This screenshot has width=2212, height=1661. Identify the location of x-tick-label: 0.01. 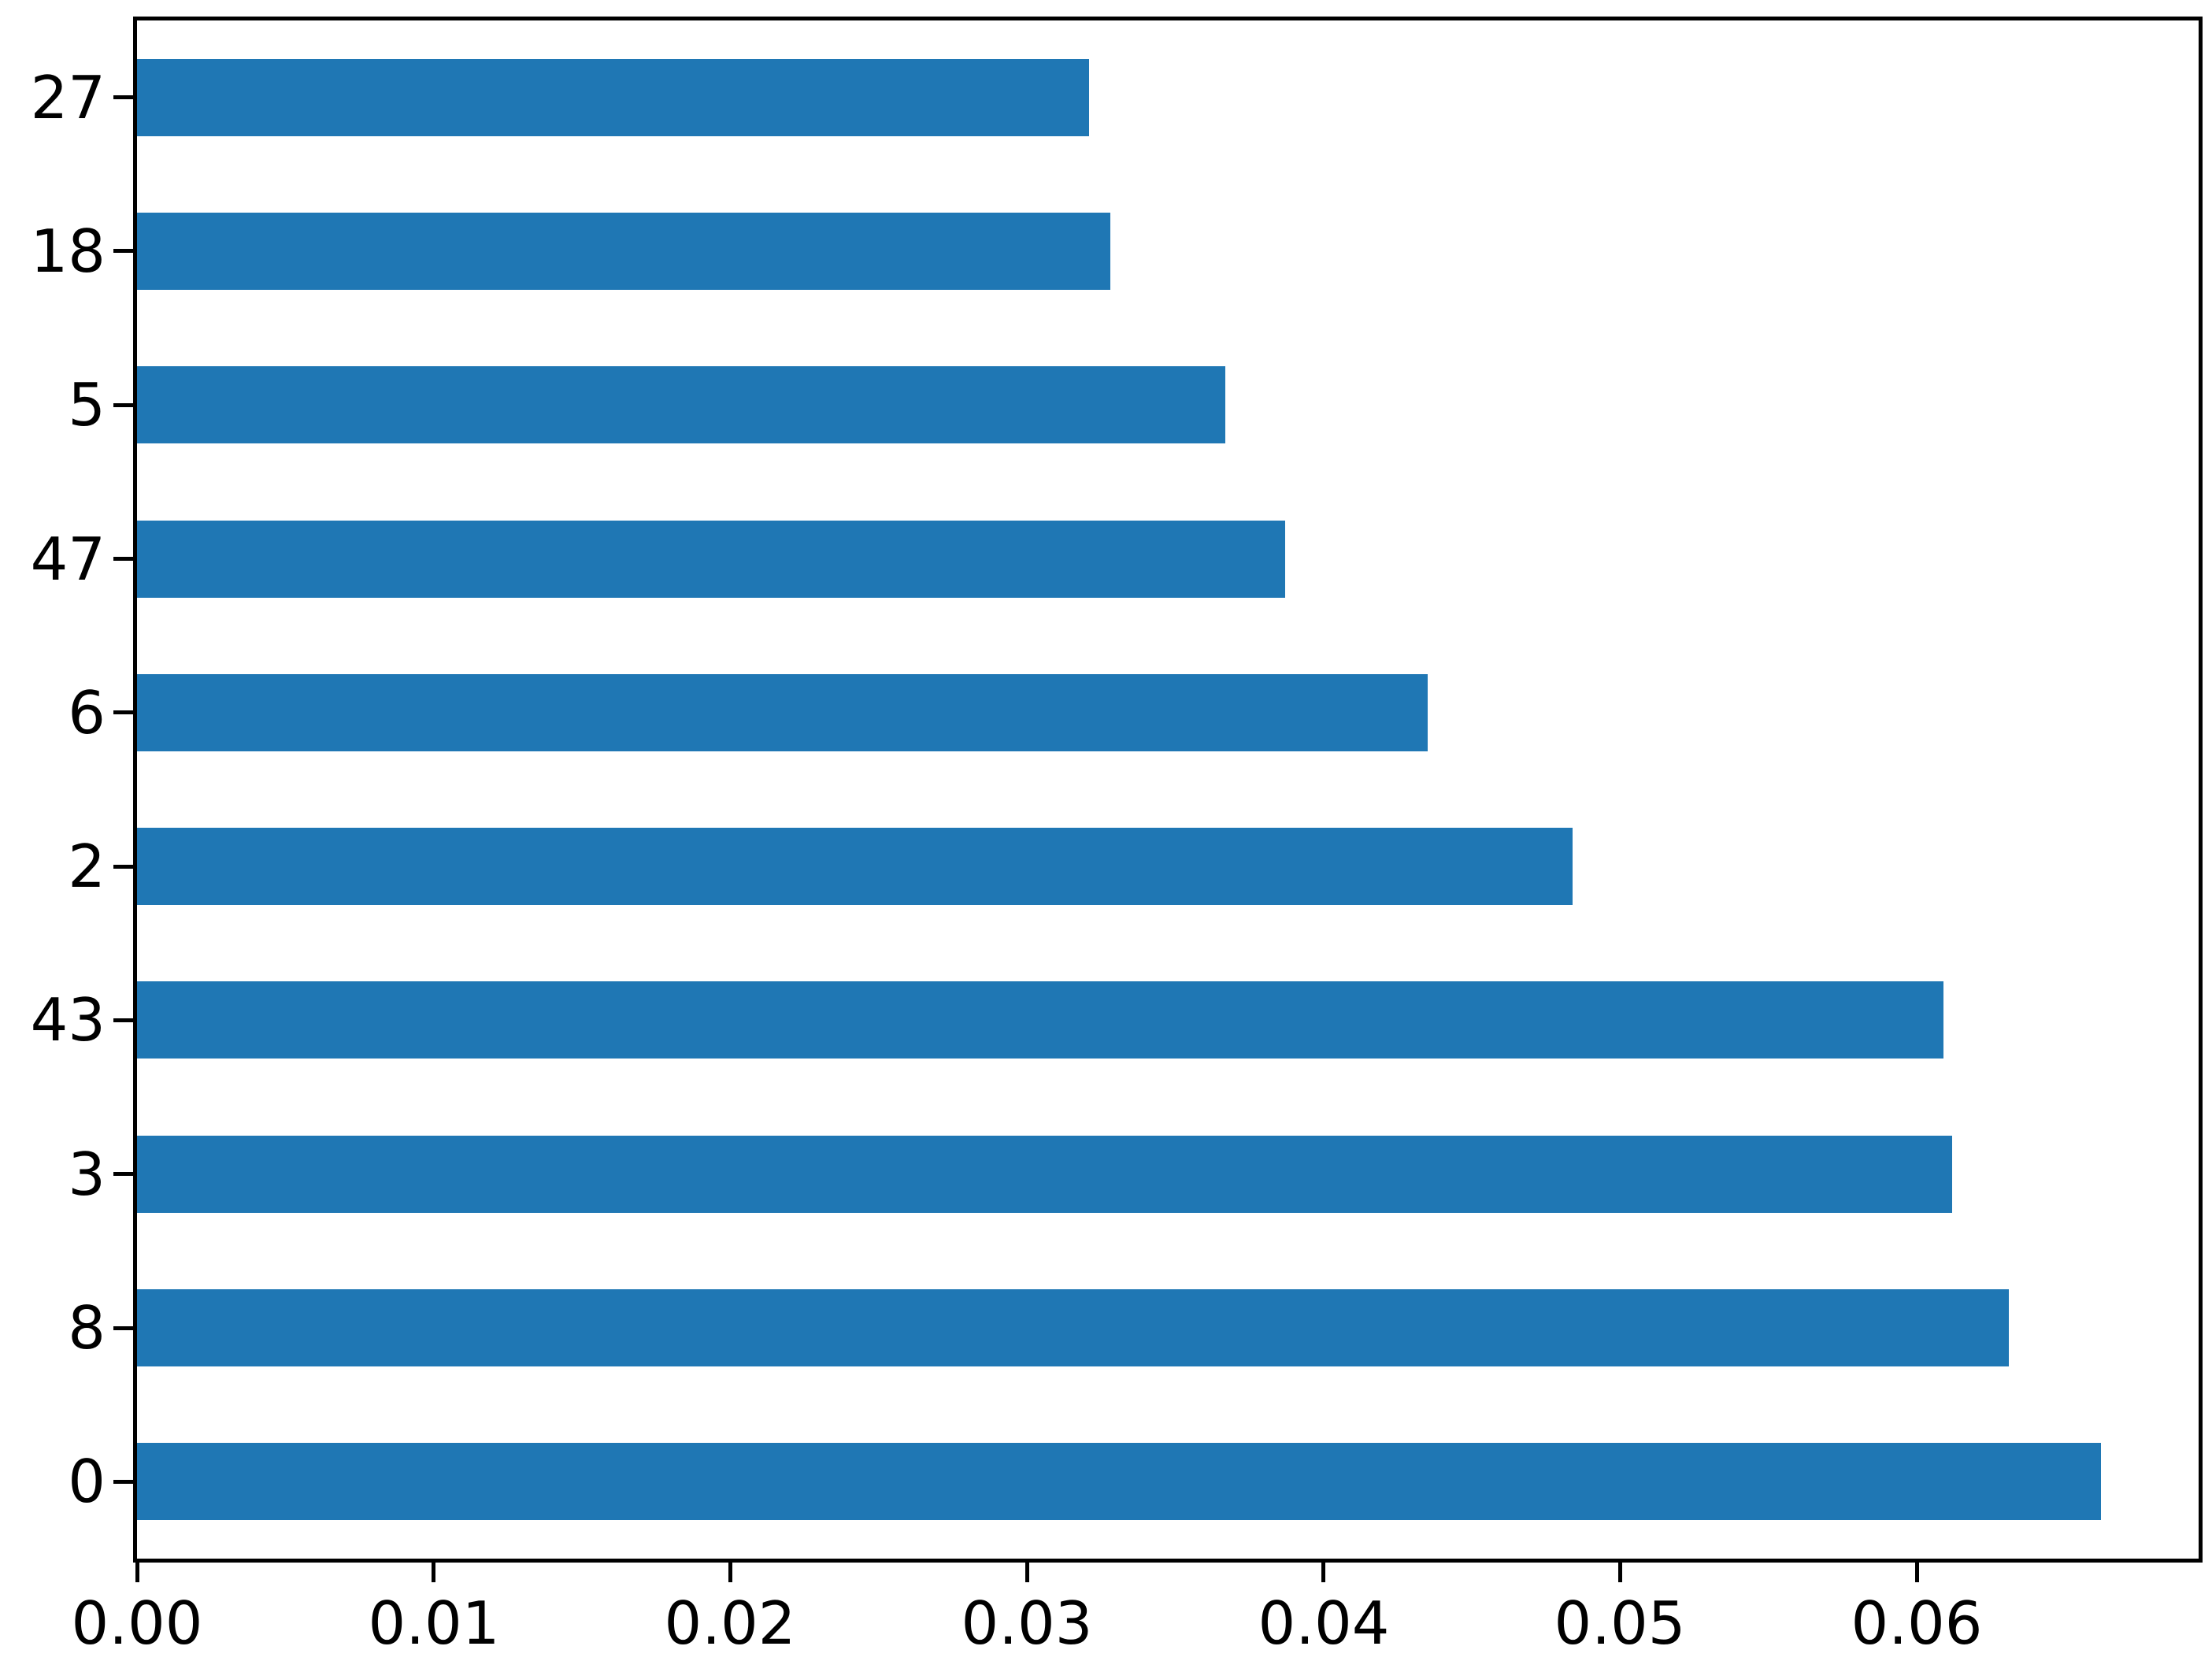
(434, 1623).